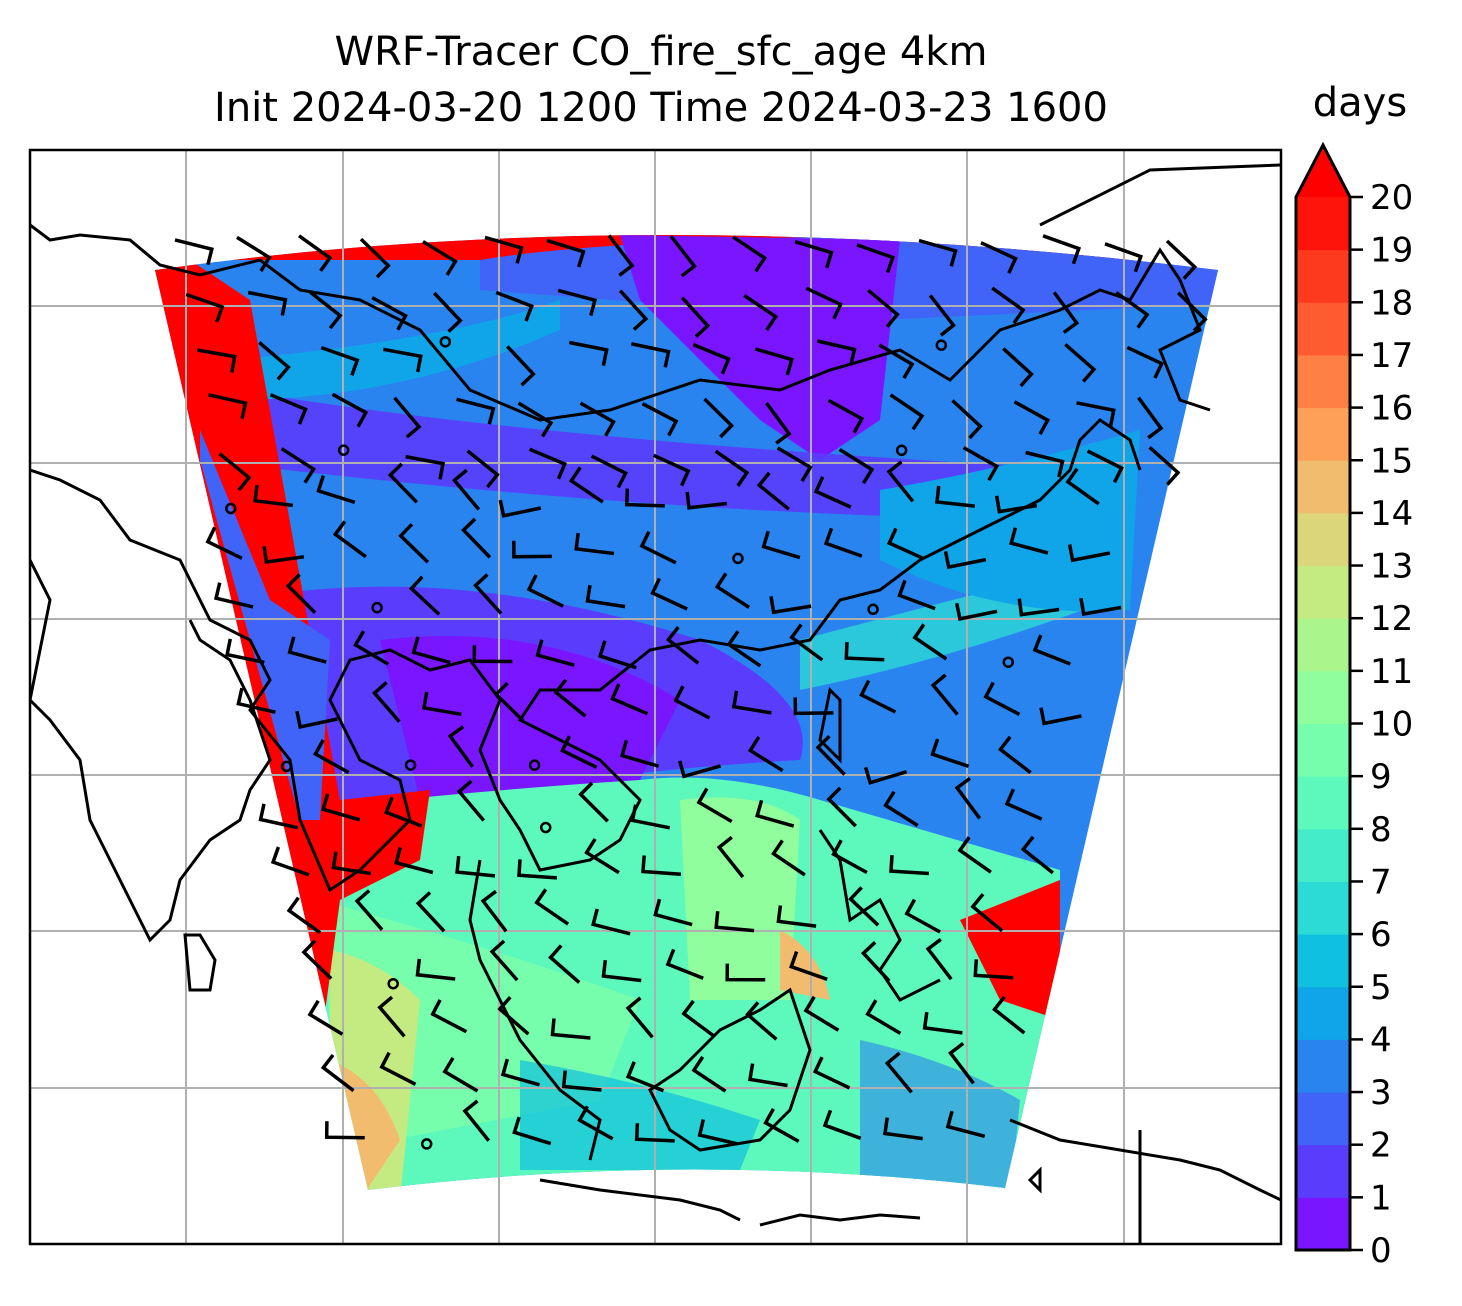  What do you see at coordinates (1391, 251) in the screenshot?
I see `colorbar-tick-label: 19` at bounding box center [1391, 251].